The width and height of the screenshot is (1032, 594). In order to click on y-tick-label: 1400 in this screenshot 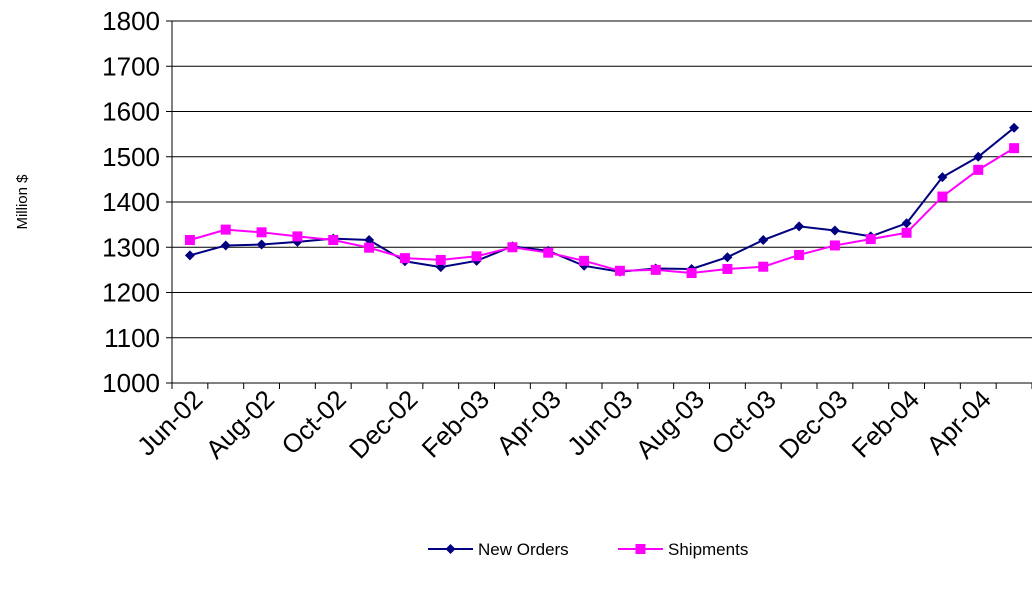, I will do `click(131, 202)`.